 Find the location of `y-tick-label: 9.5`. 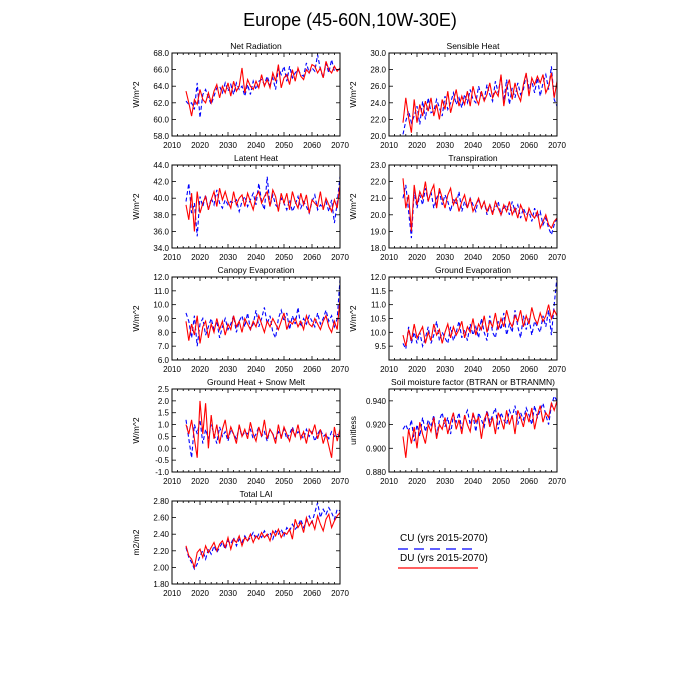

y-tick-label: 9.5 is located at coordinates (381, 346).